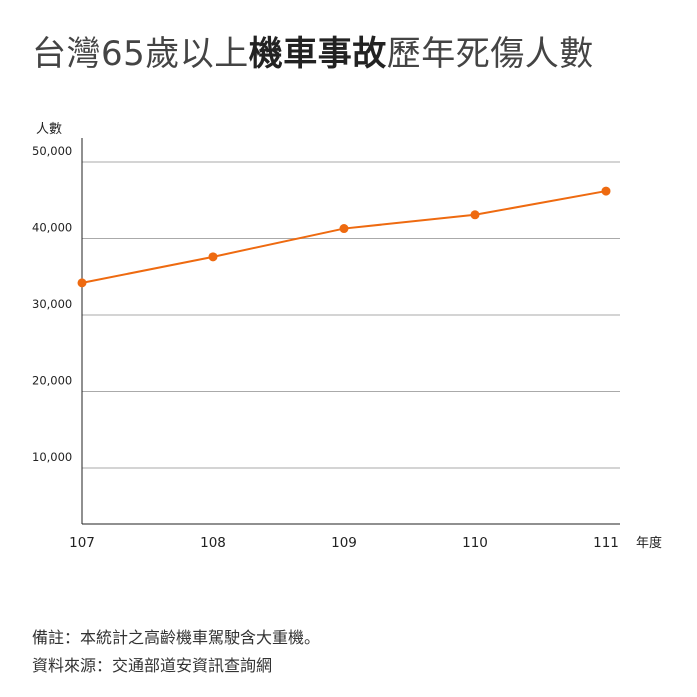 Image resolution: width=697 pixels, height=697 pixels. Describe the element at coordinates (475, 543) in the screenshot. I see `x-tick-label: 110` at that location.